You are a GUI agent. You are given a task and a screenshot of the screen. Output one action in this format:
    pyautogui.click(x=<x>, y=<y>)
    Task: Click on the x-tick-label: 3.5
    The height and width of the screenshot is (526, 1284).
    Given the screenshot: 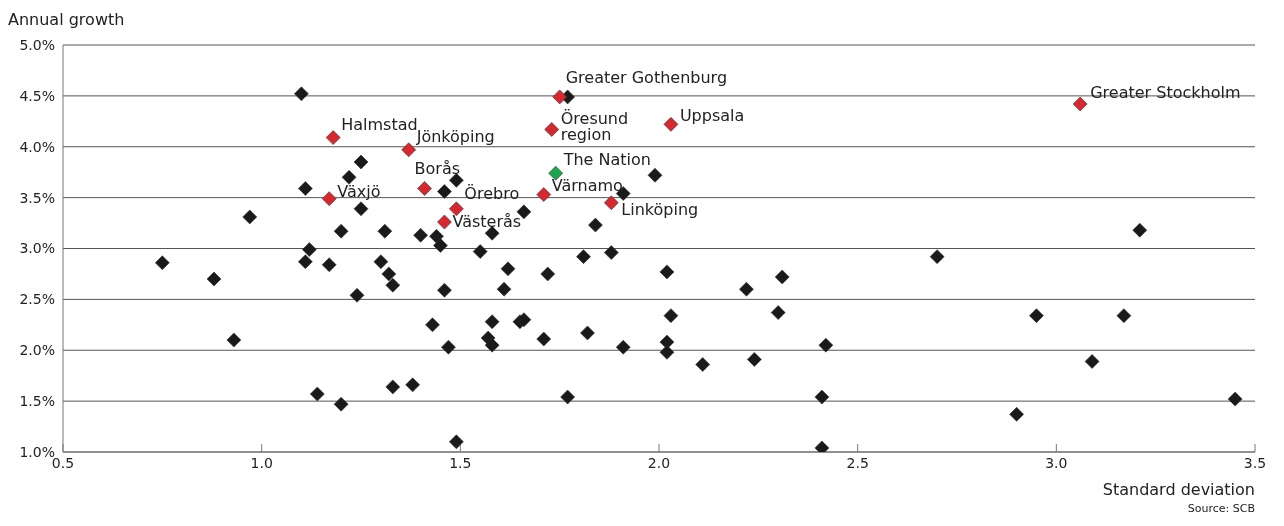 What is the action you would take?
    pyautogui.click(x=1255, y=462)
    